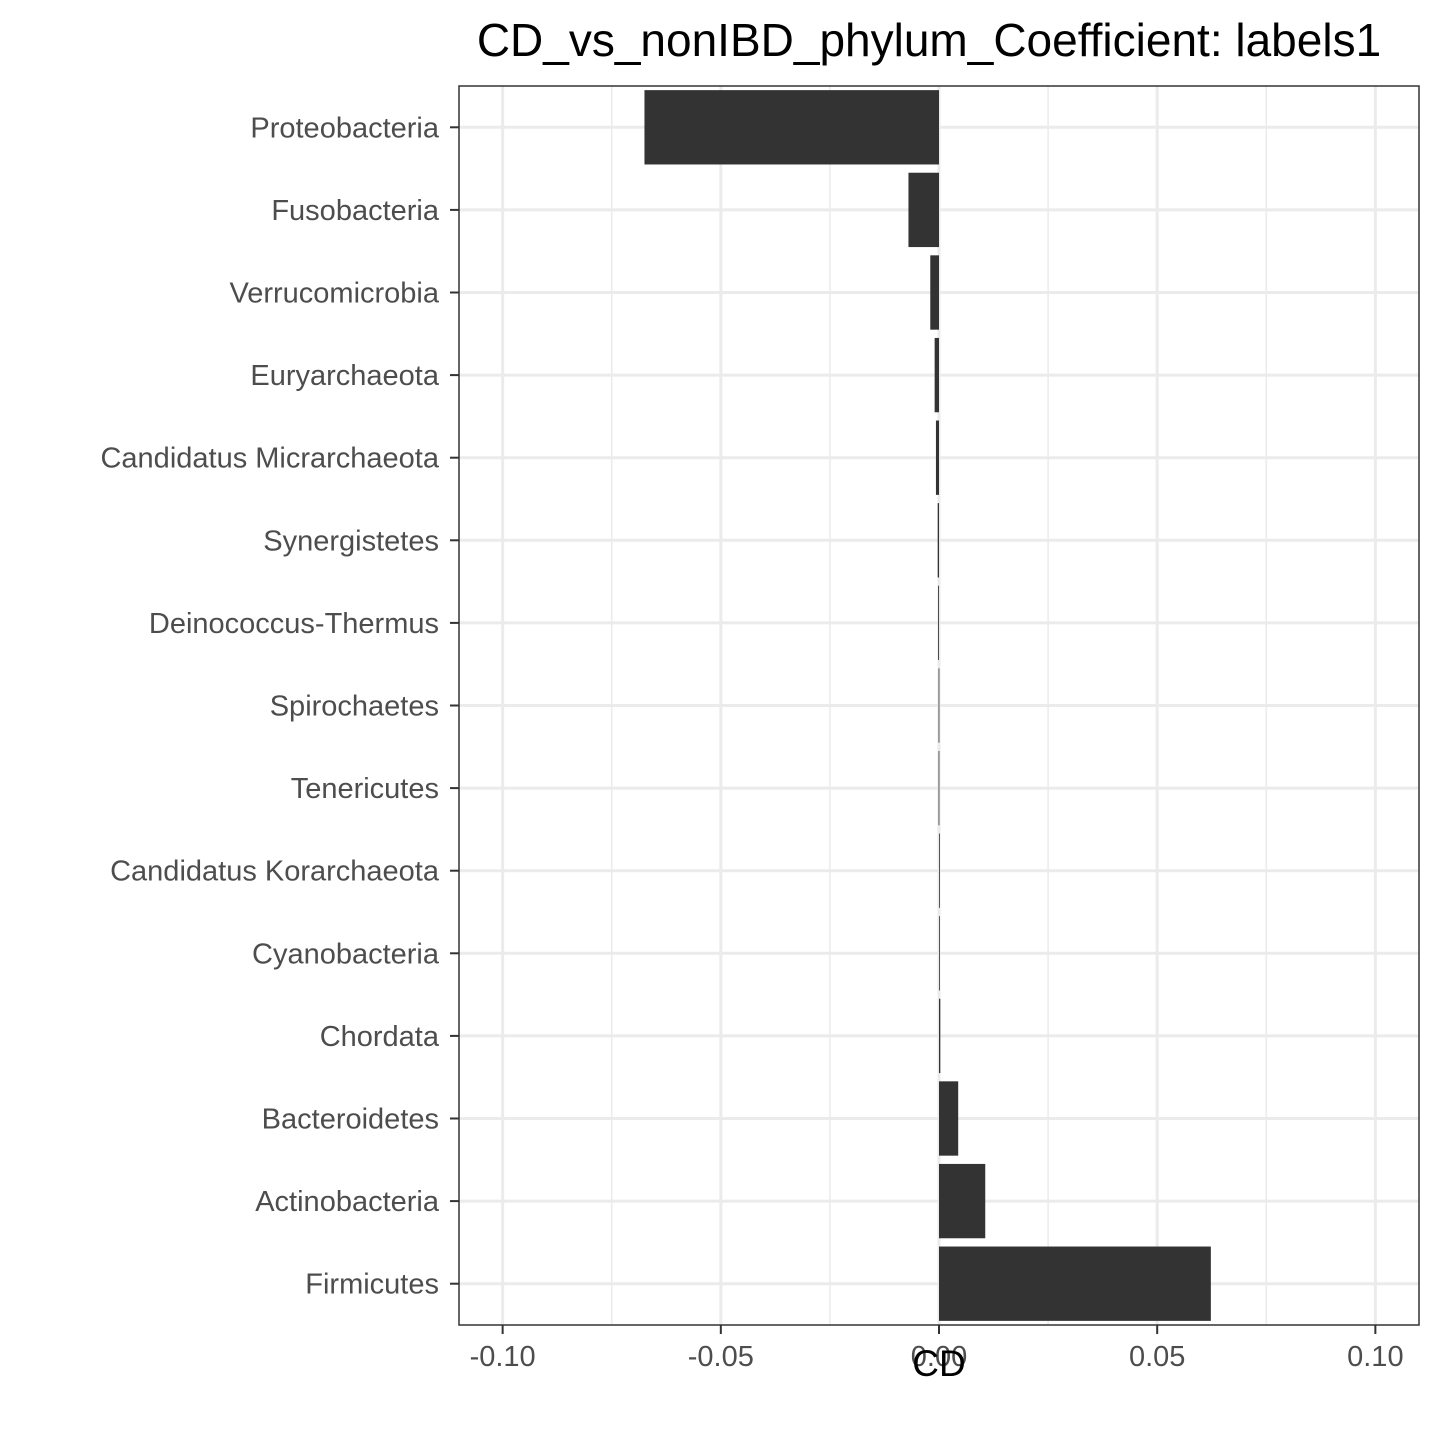 This screenshot has height=1440, width=1440. What do you see at coordinates (1075, 1283) in the screenshot?
I see `bar-firmicutes` at bounding box center [1075, 1283].